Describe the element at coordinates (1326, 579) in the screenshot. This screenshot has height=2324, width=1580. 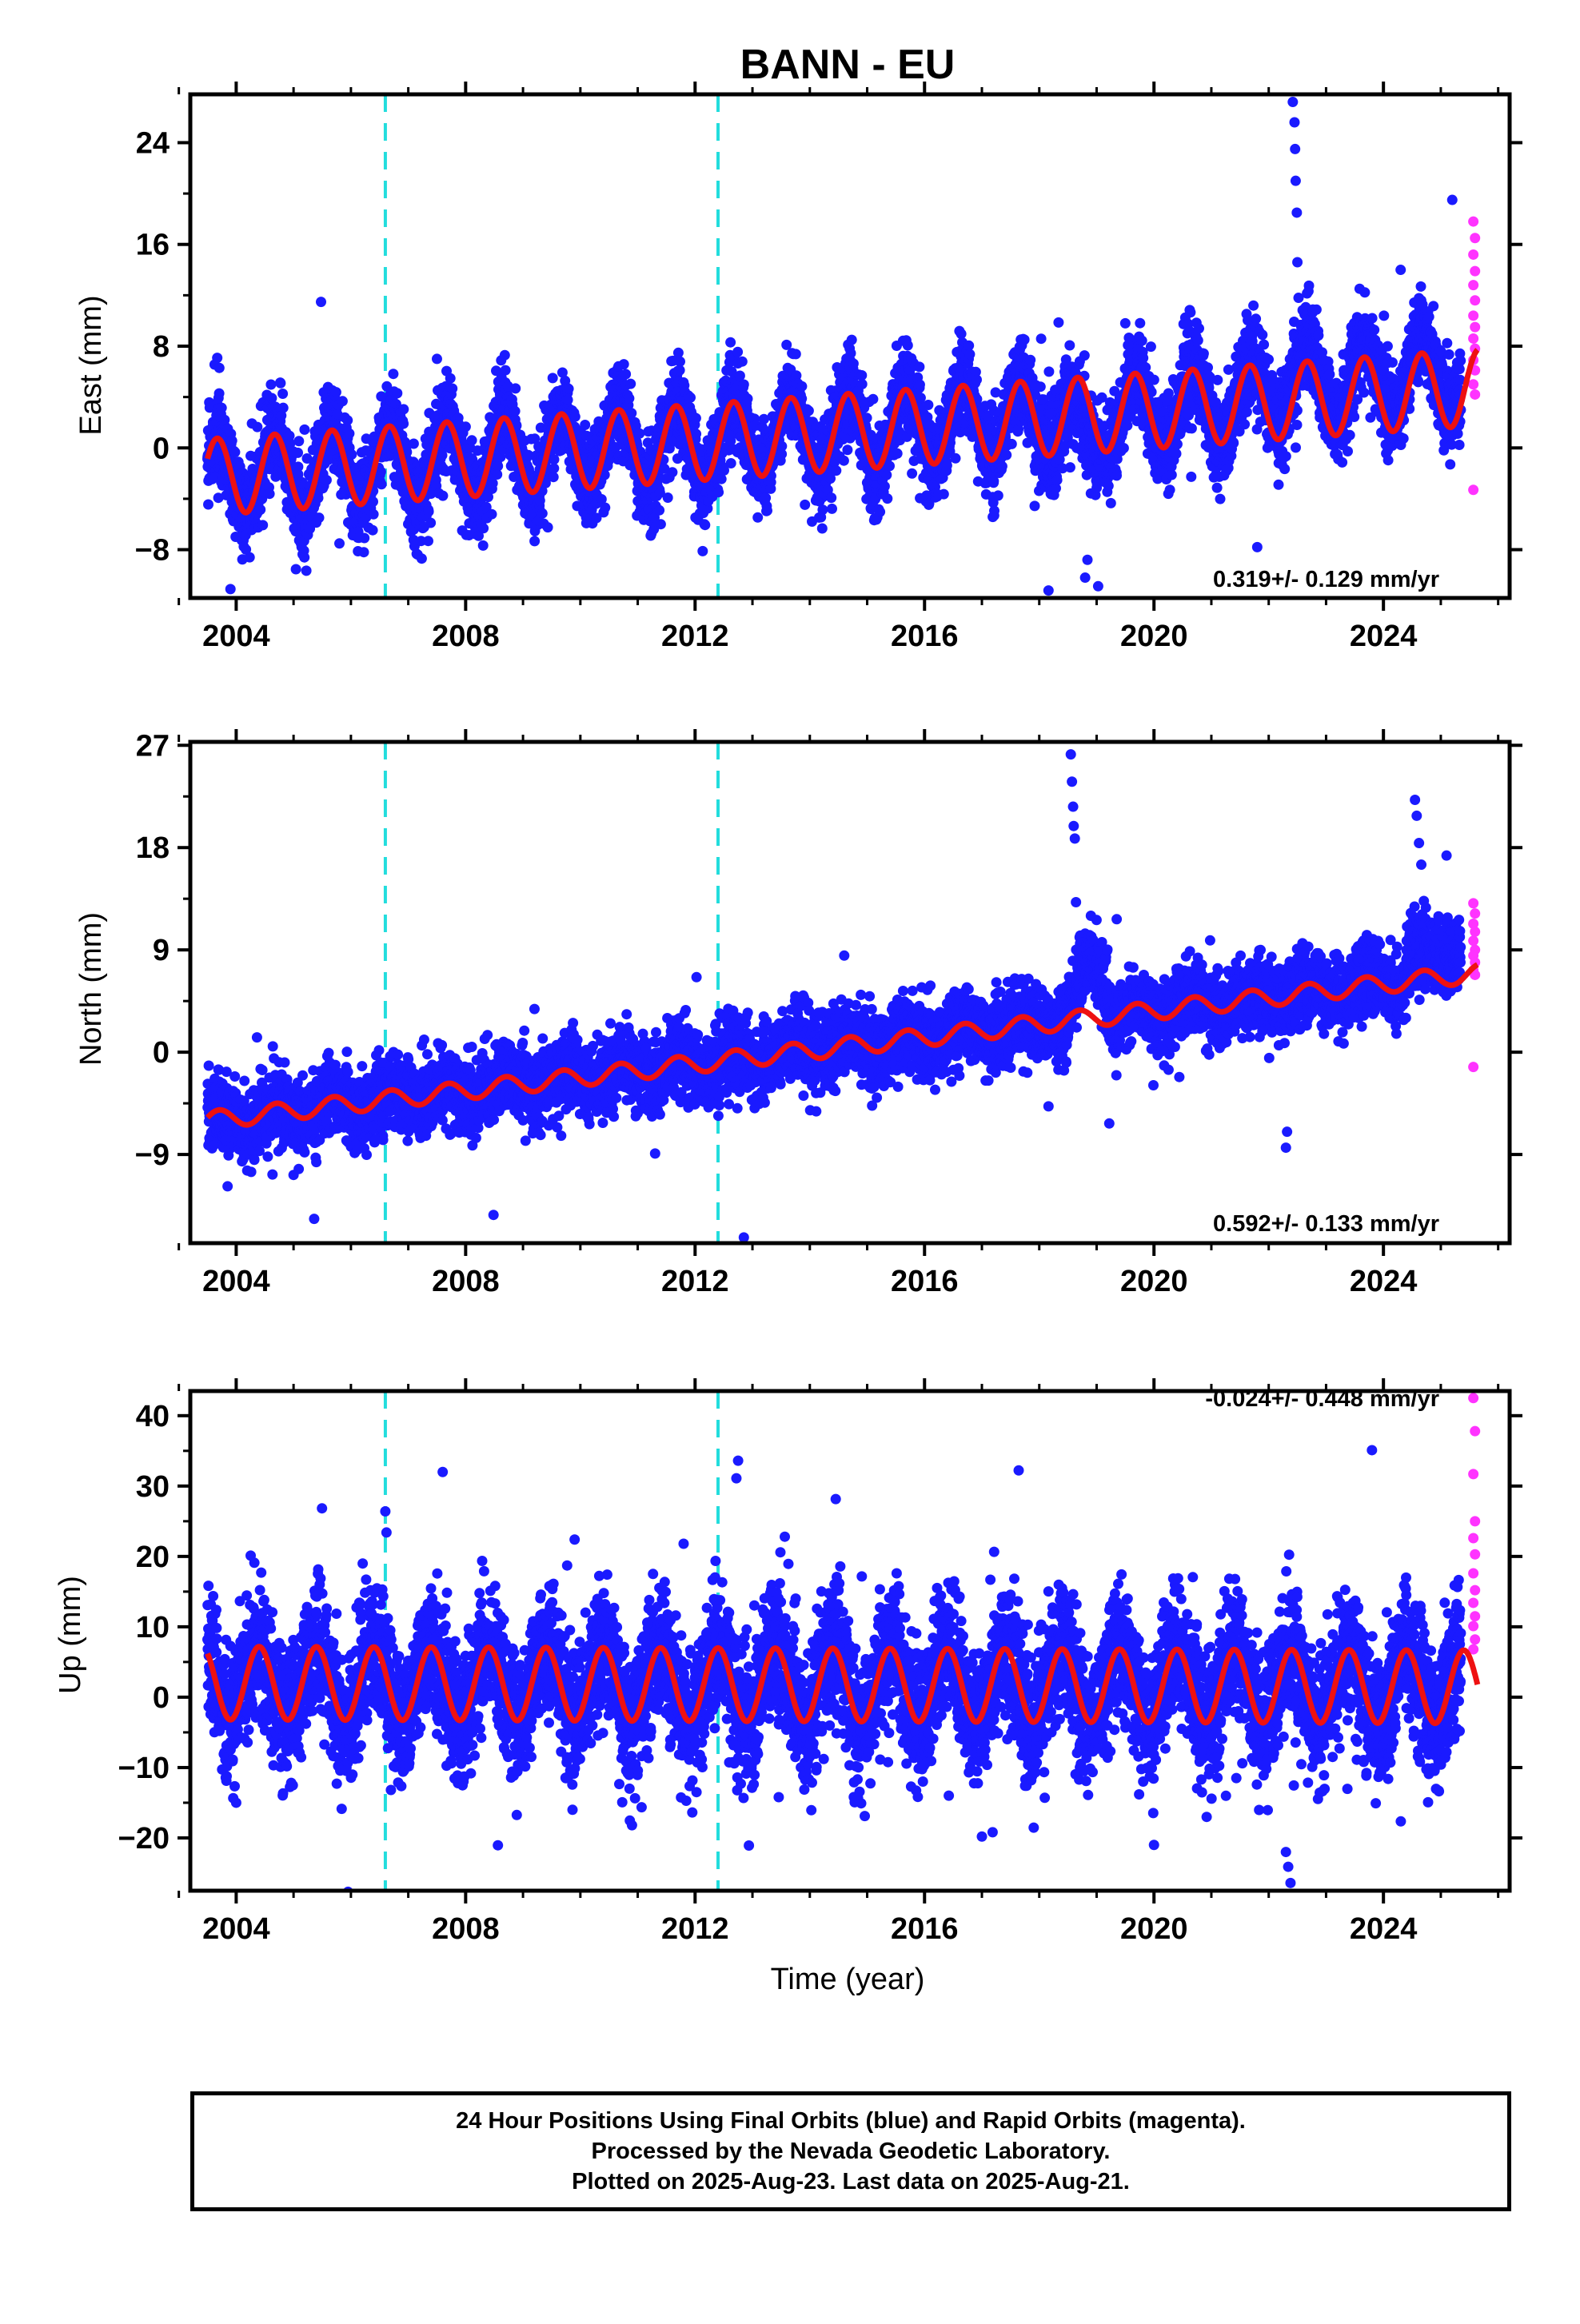
I see `east-rate-label: 0.319+/- 0.129 mm/yr` at that location.